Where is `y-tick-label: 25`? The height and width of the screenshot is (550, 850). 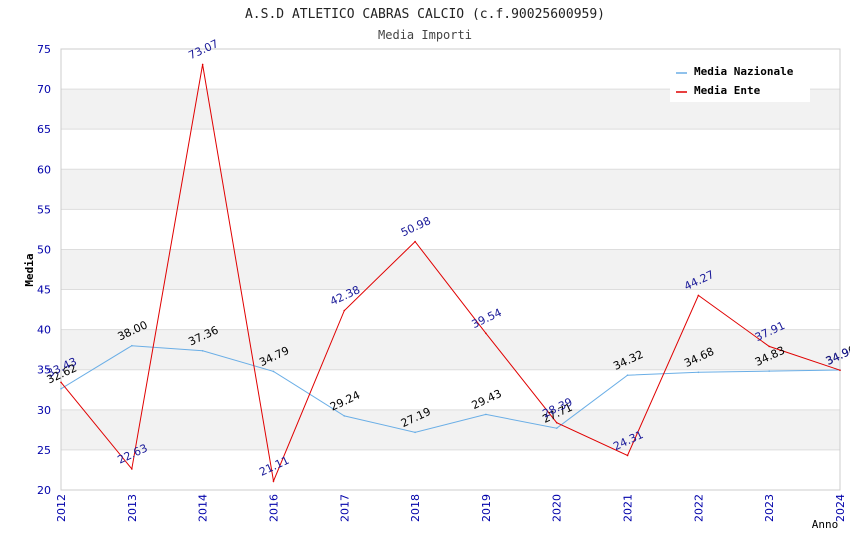
y-tick-label: 25 is located at coordinates (44, 450).